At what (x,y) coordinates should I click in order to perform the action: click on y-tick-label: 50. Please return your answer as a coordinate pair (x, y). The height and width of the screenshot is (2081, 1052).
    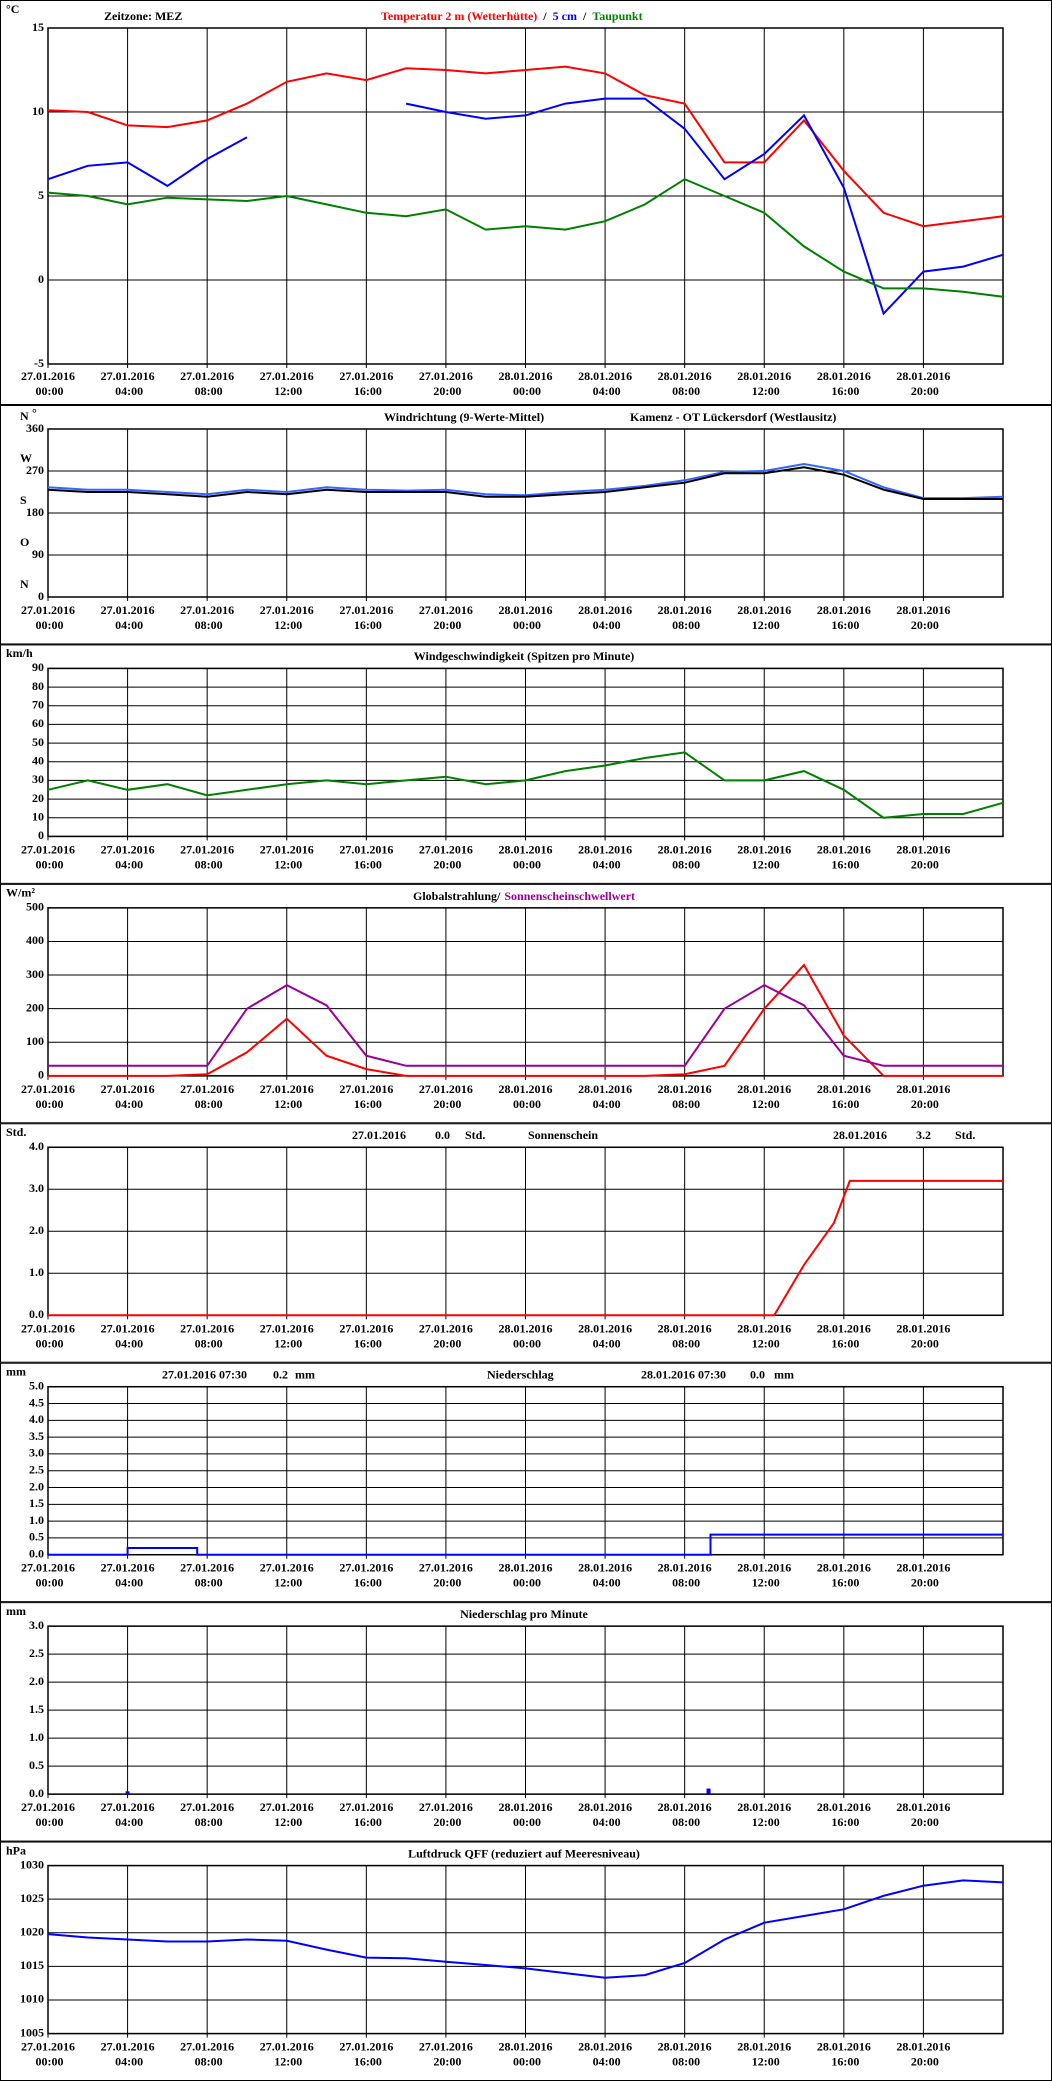
    Looking at the image, I should click on (38, 742).